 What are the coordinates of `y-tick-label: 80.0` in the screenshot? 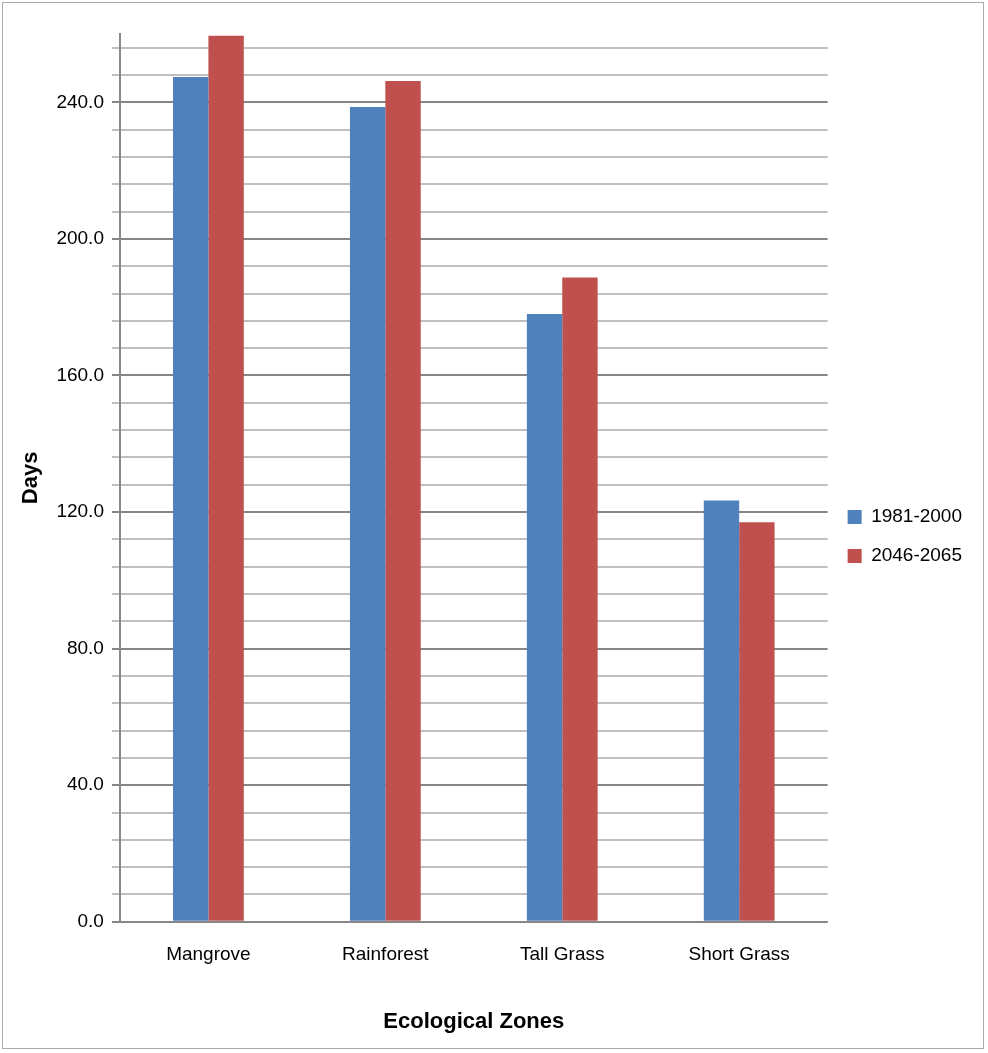 It's located at (85, 647).